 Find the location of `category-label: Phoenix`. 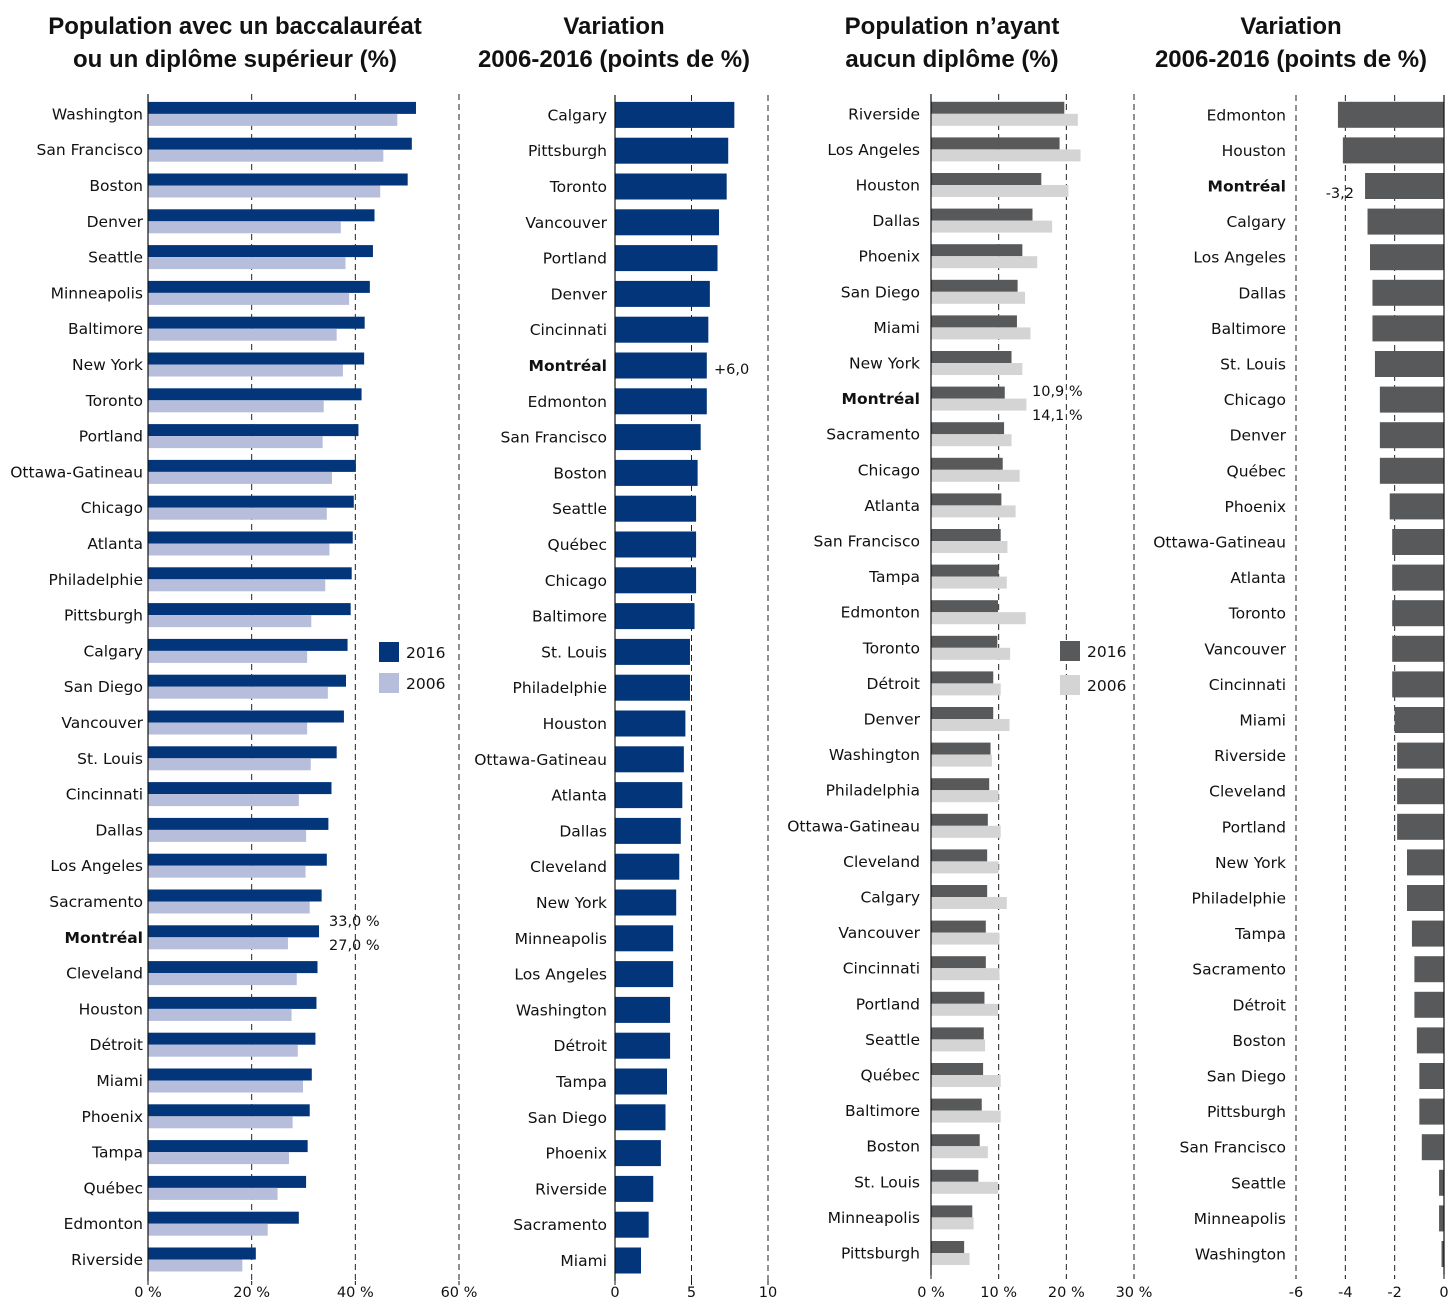

category-label: Phoenix is located at coordinates (1256, 507).